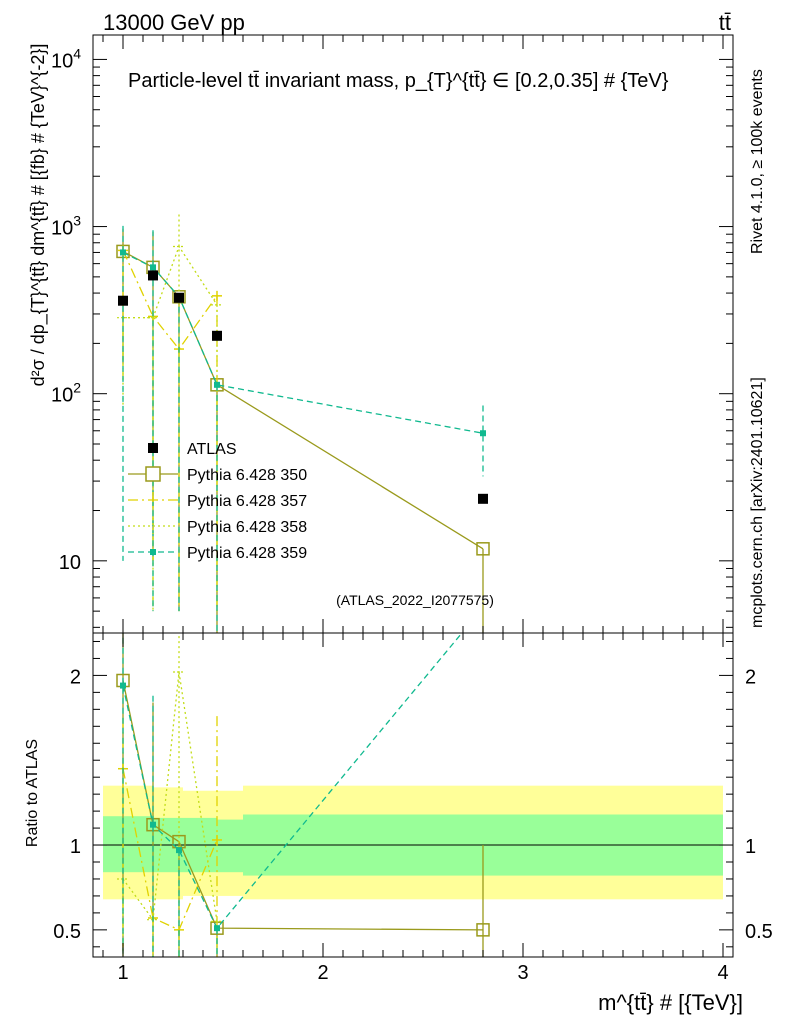 This screenshot has height=1024, width=786. What do you see at coordinates (66, 393) in the screenshot?
I see `main-y-tick-label: 10²` at bounding box center [66, 393].